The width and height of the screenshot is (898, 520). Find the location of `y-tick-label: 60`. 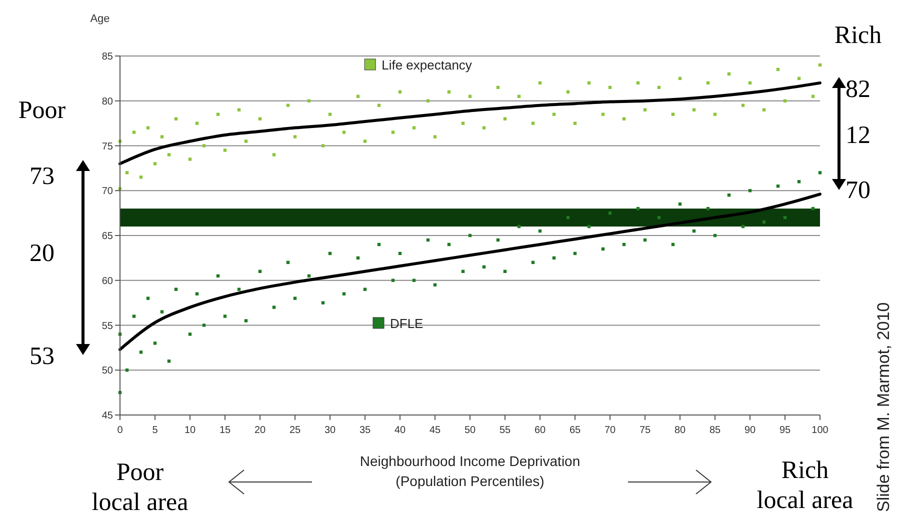

y-tick-label: 60 is located at coordinates (108, 281).